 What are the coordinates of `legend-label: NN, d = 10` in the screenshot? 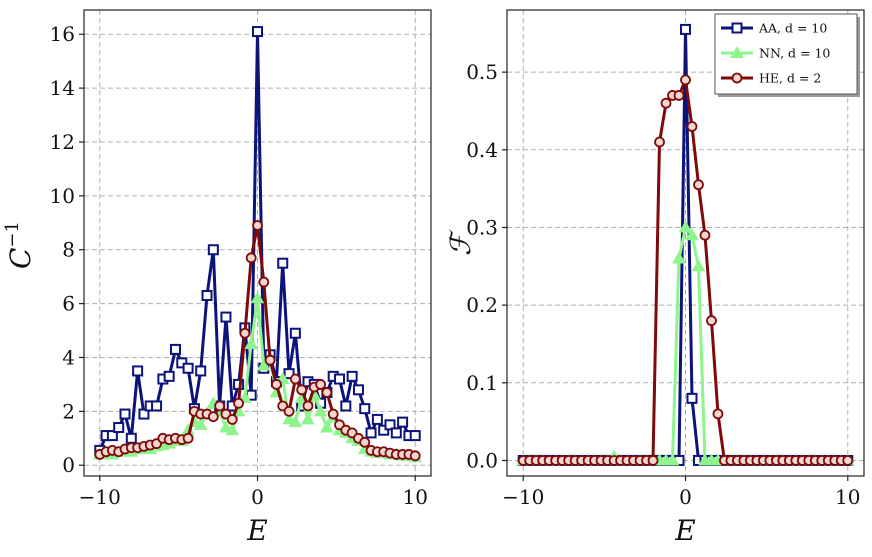 It's located at (794, 53).